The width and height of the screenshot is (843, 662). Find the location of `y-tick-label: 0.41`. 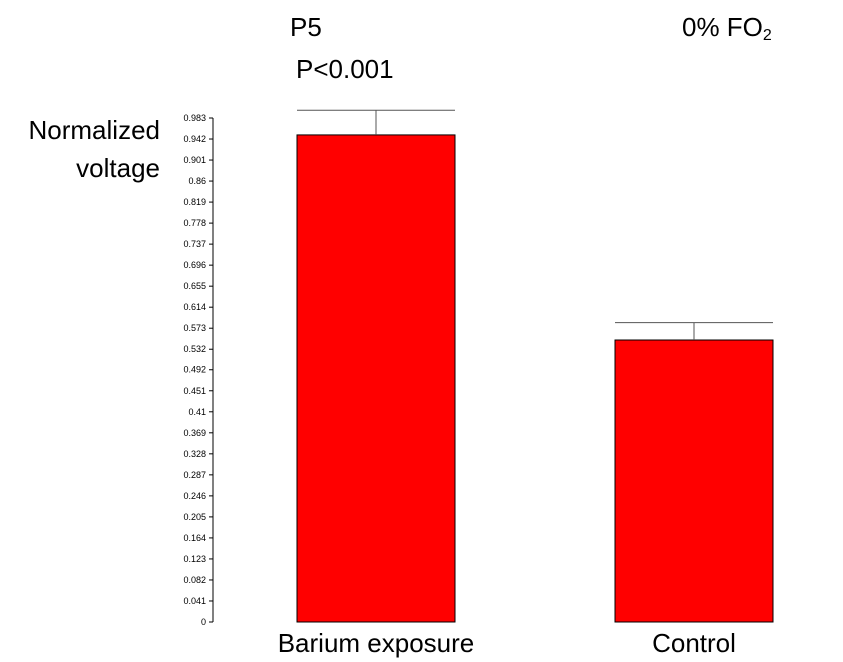

y-tick-label: 0.41 is located at coordinates (197, 412).